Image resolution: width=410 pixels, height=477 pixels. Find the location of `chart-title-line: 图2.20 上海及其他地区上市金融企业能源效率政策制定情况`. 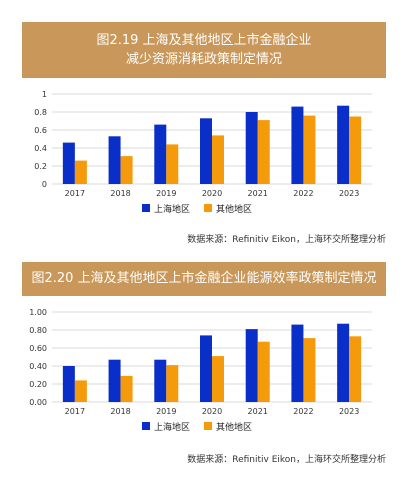

chart-title-line: 图2.20 上海及其他地区上市金融企业能源效率政策制定情况 is located at coordinates (204, 278).